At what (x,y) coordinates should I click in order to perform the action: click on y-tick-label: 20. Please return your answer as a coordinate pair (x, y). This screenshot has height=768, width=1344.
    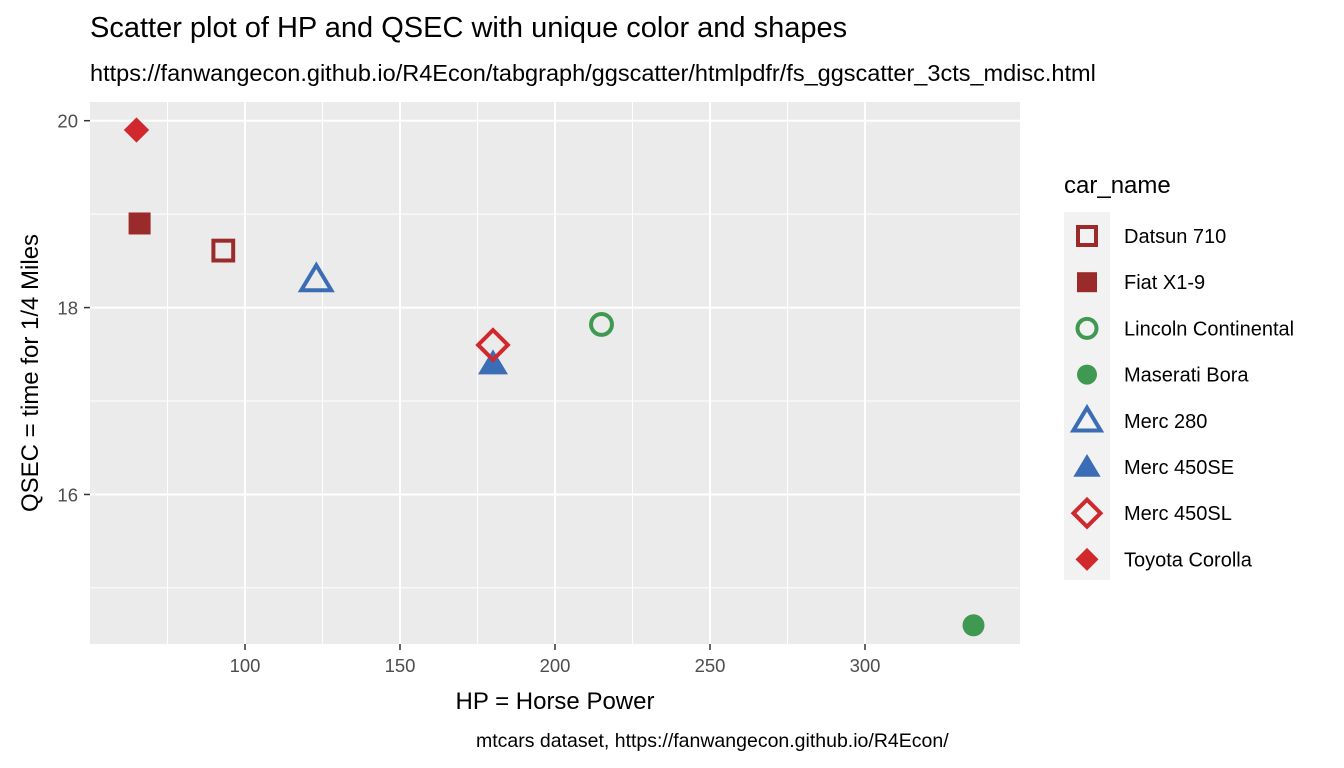
    Looking at the image, I should click on (67, 121).